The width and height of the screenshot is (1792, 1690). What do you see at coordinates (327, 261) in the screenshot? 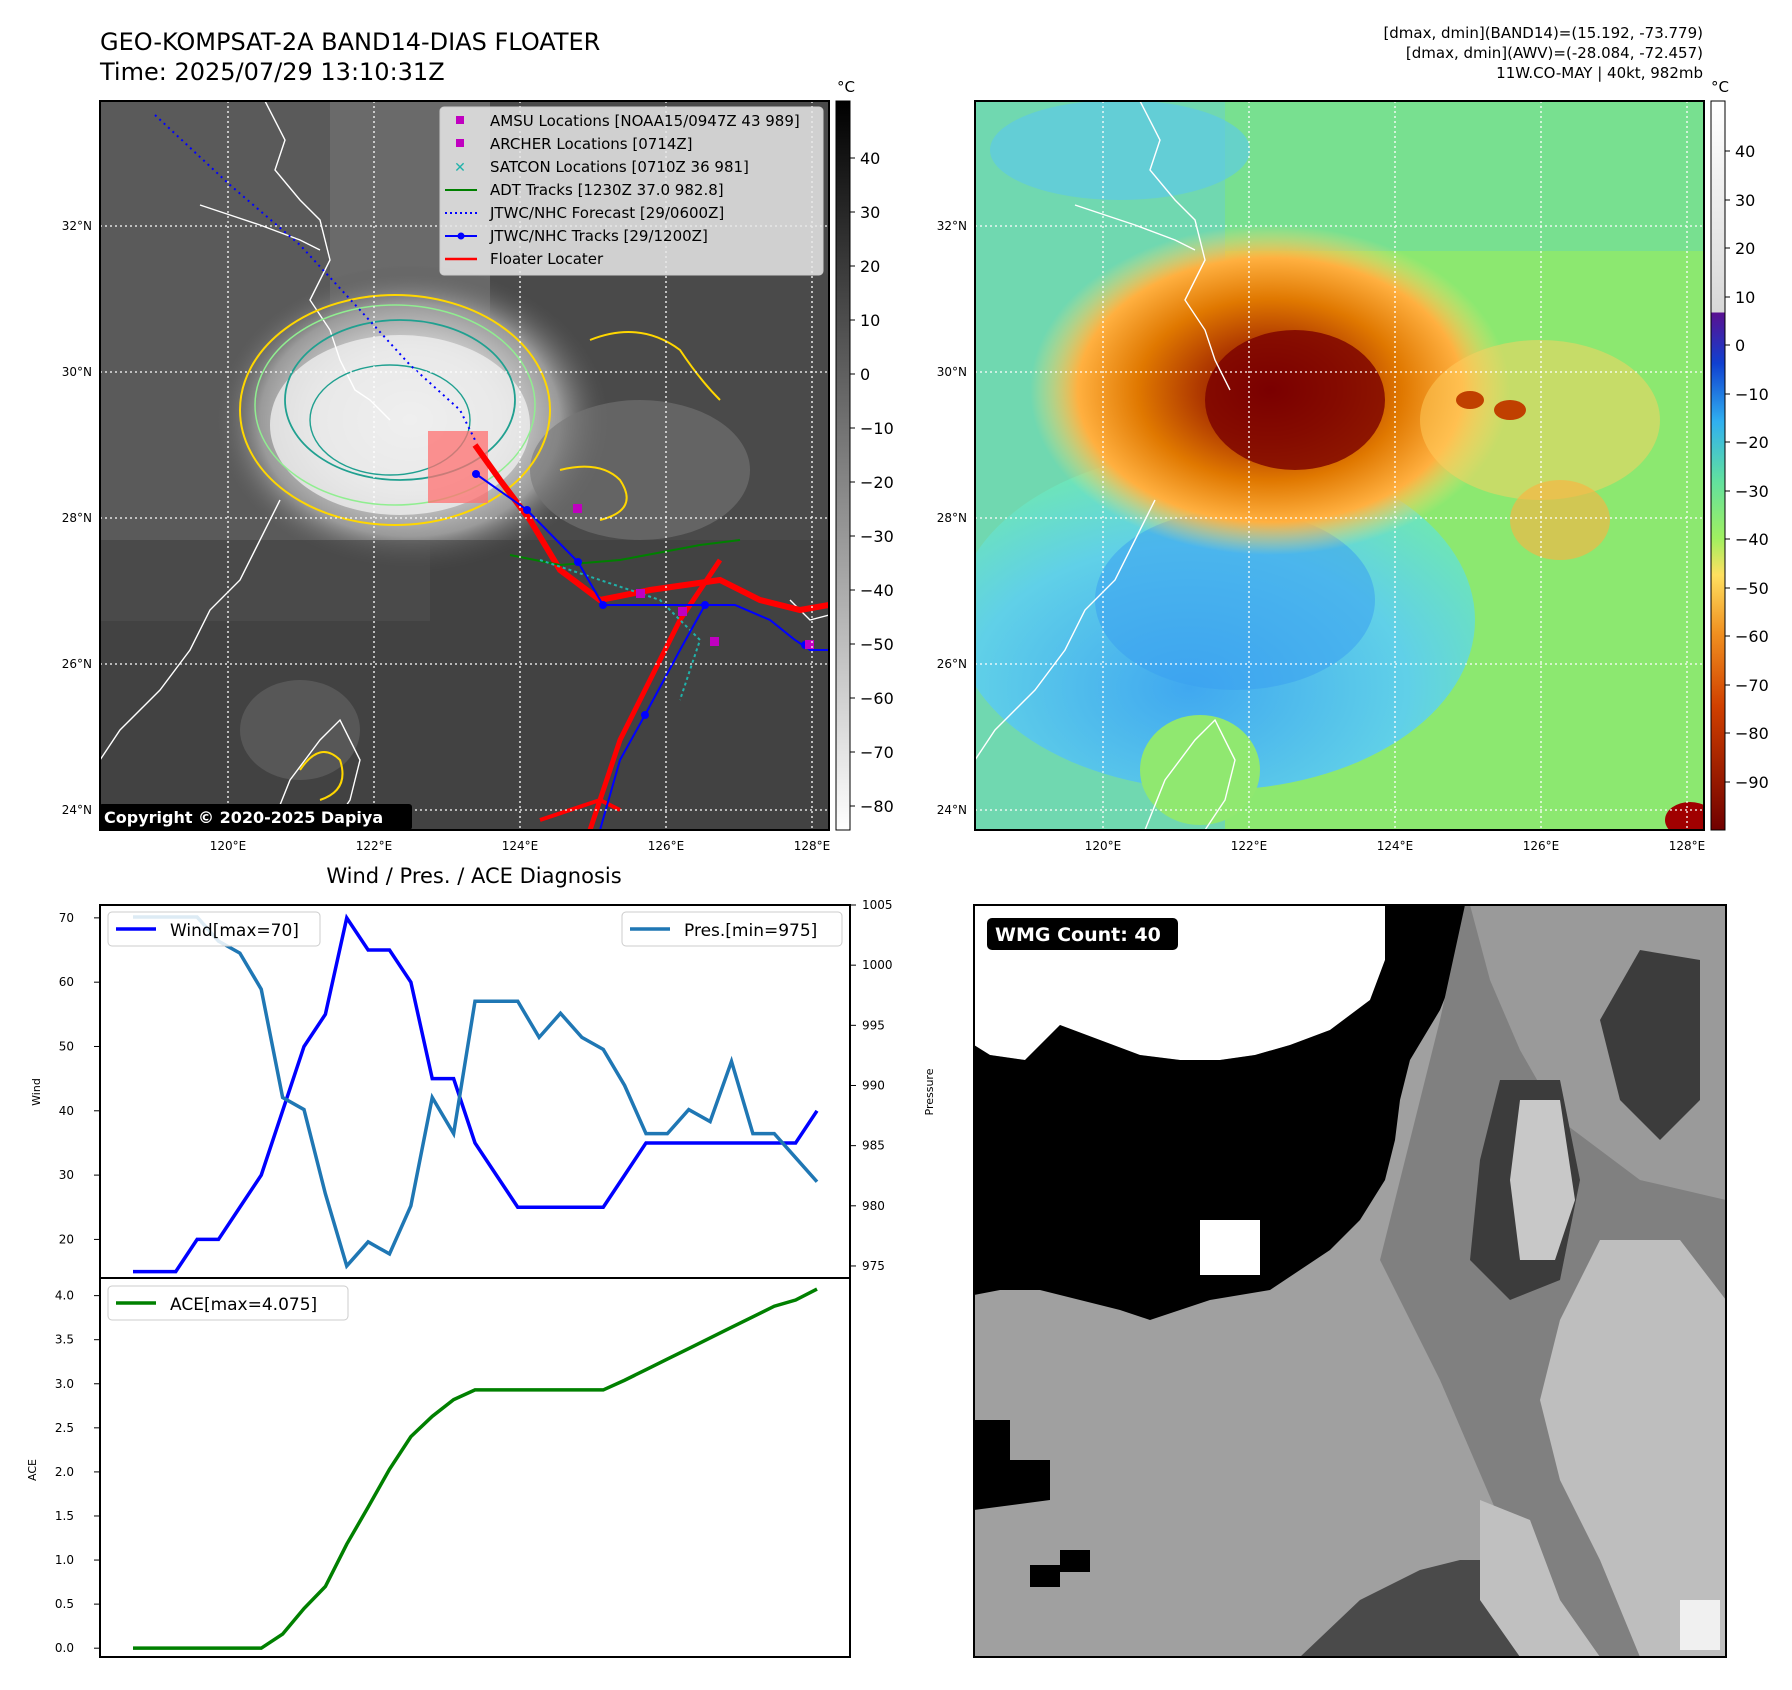
I see `coastline` at bounding box center [327, 261].